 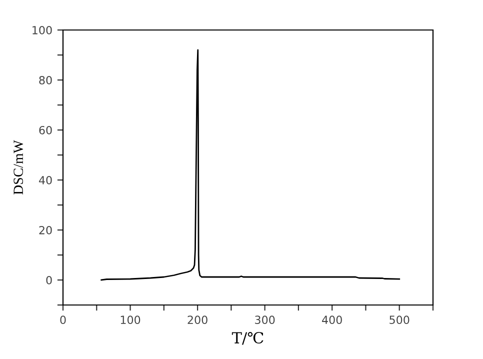 What do you see at coordinates (42, 30) in the screenshot?
I see `y-tick-label: 100` at bounding box center [42, 30].